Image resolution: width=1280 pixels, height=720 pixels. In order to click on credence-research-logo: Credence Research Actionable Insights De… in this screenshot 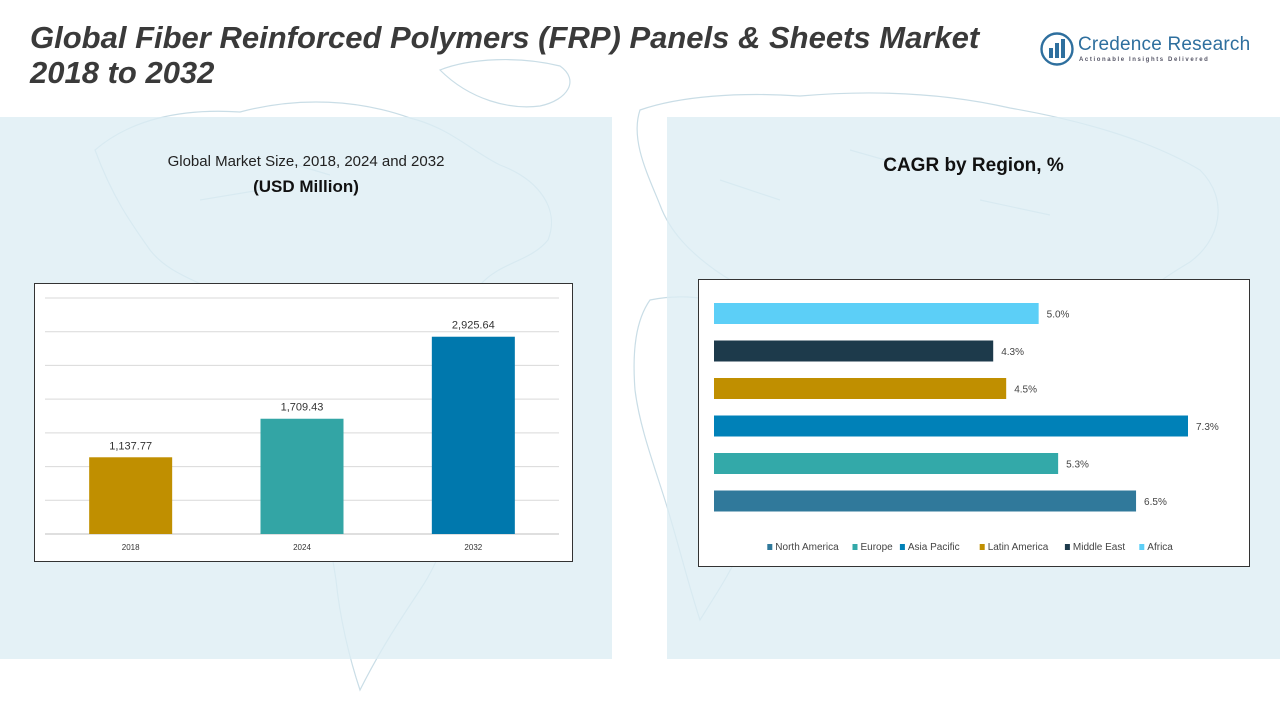, I will do `click(1147, 50)`.